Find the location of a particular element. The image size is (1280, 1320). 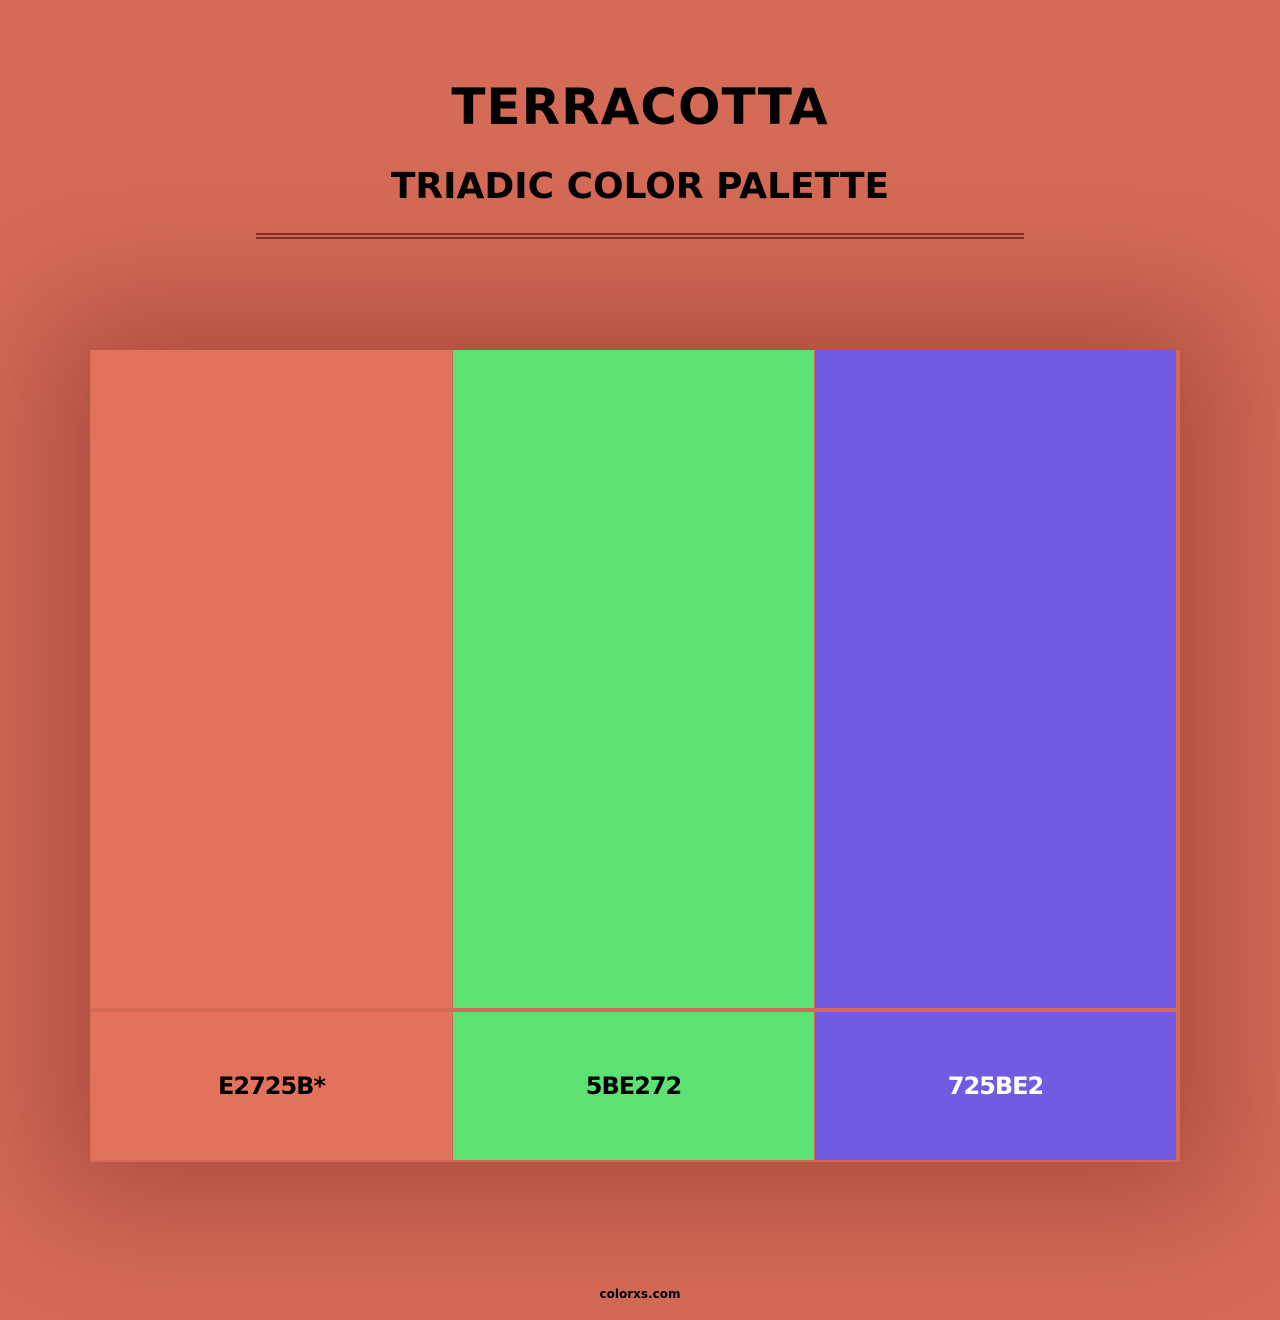

footer-site-link: colorxs.com is located at coordinates (640, 1294).